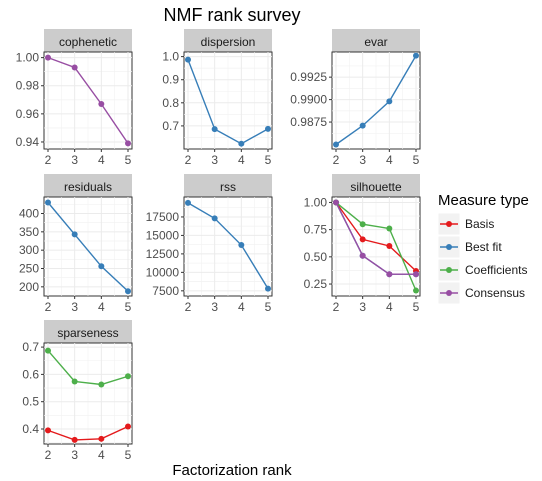 Image resolution: width=542 pixels, height=481 pixels. Describe the element at coordinates (316, 257) in the screenshot. I see `y-tick-label: 0.50` at that location.